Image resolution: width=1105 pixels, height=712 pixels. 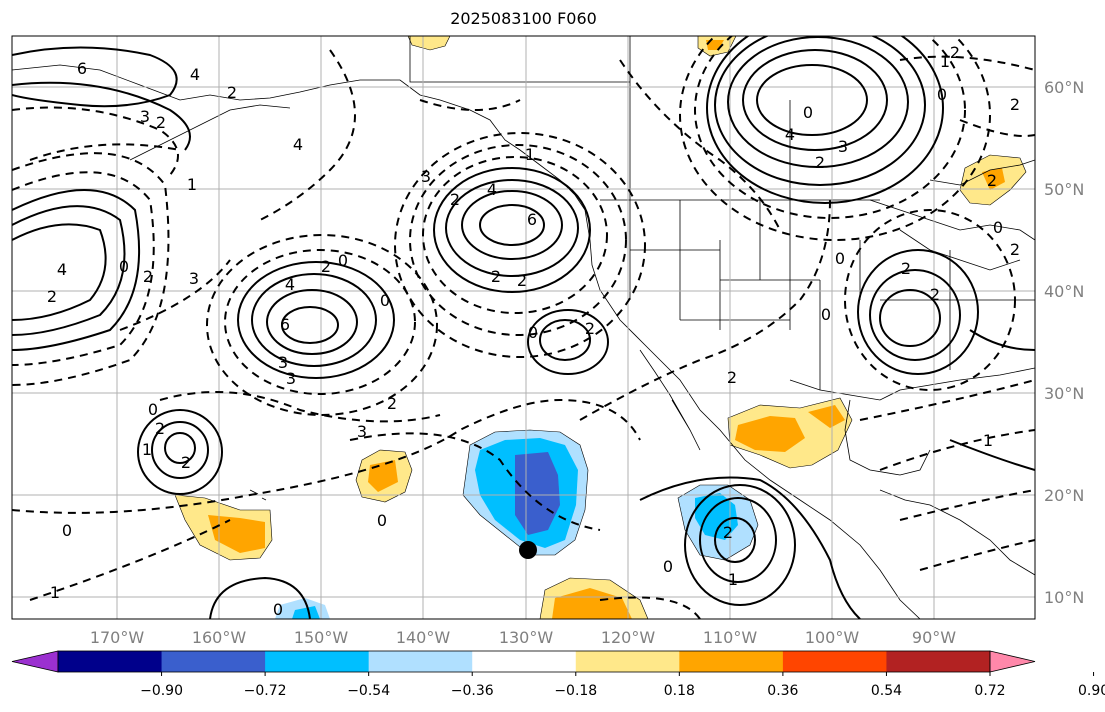 What do you see at coordinates (523, 18) in the screenshot?
I see `map-title: 2025083100 F060` at bounding box center [523, 18].